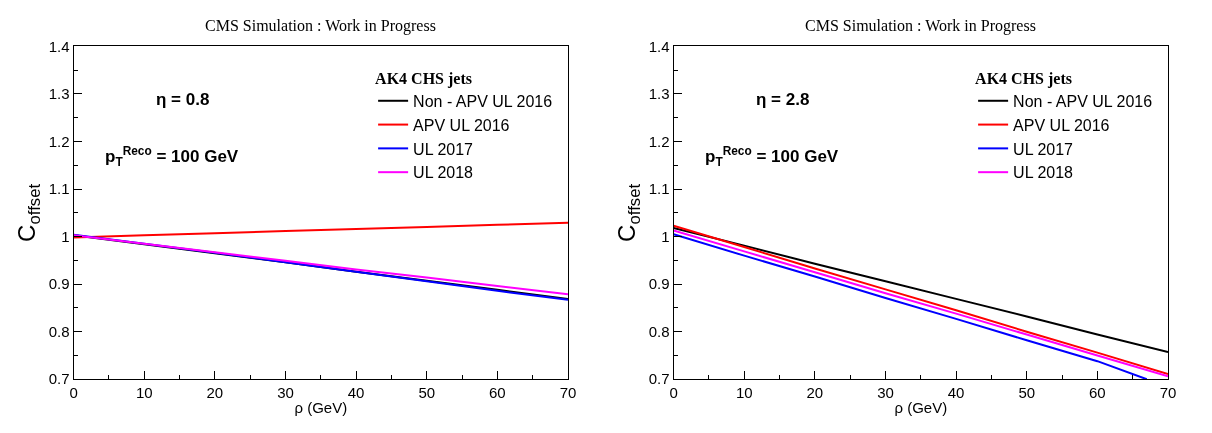 The height and width of the screenshot is (433, 1212). I want to click on annotation: η = 2.8, so click(783, 99).